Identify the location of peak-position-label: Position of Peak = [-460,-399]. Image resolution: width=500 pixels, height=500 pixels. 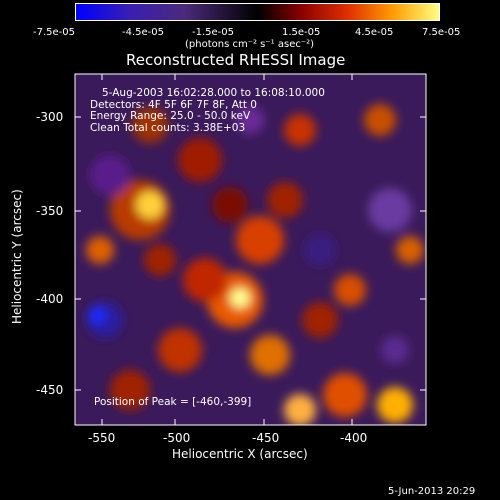
(173, 402).